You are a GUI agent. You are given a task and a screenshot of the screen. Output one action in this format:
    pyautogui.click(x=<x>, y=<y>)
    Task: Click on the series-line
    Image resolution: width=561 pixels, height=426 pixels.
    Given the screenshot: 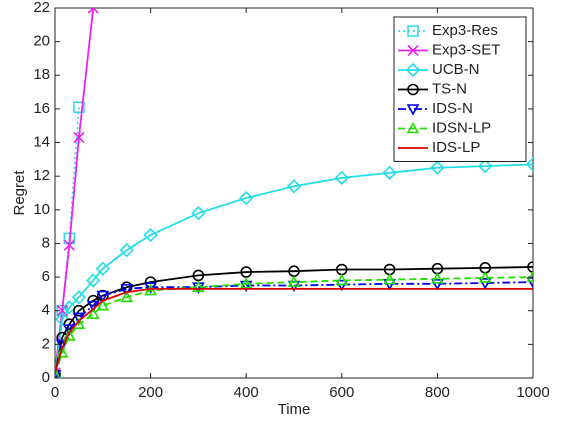 What is the action you would take?
    pyautogui.click(x=67, y=242)
    